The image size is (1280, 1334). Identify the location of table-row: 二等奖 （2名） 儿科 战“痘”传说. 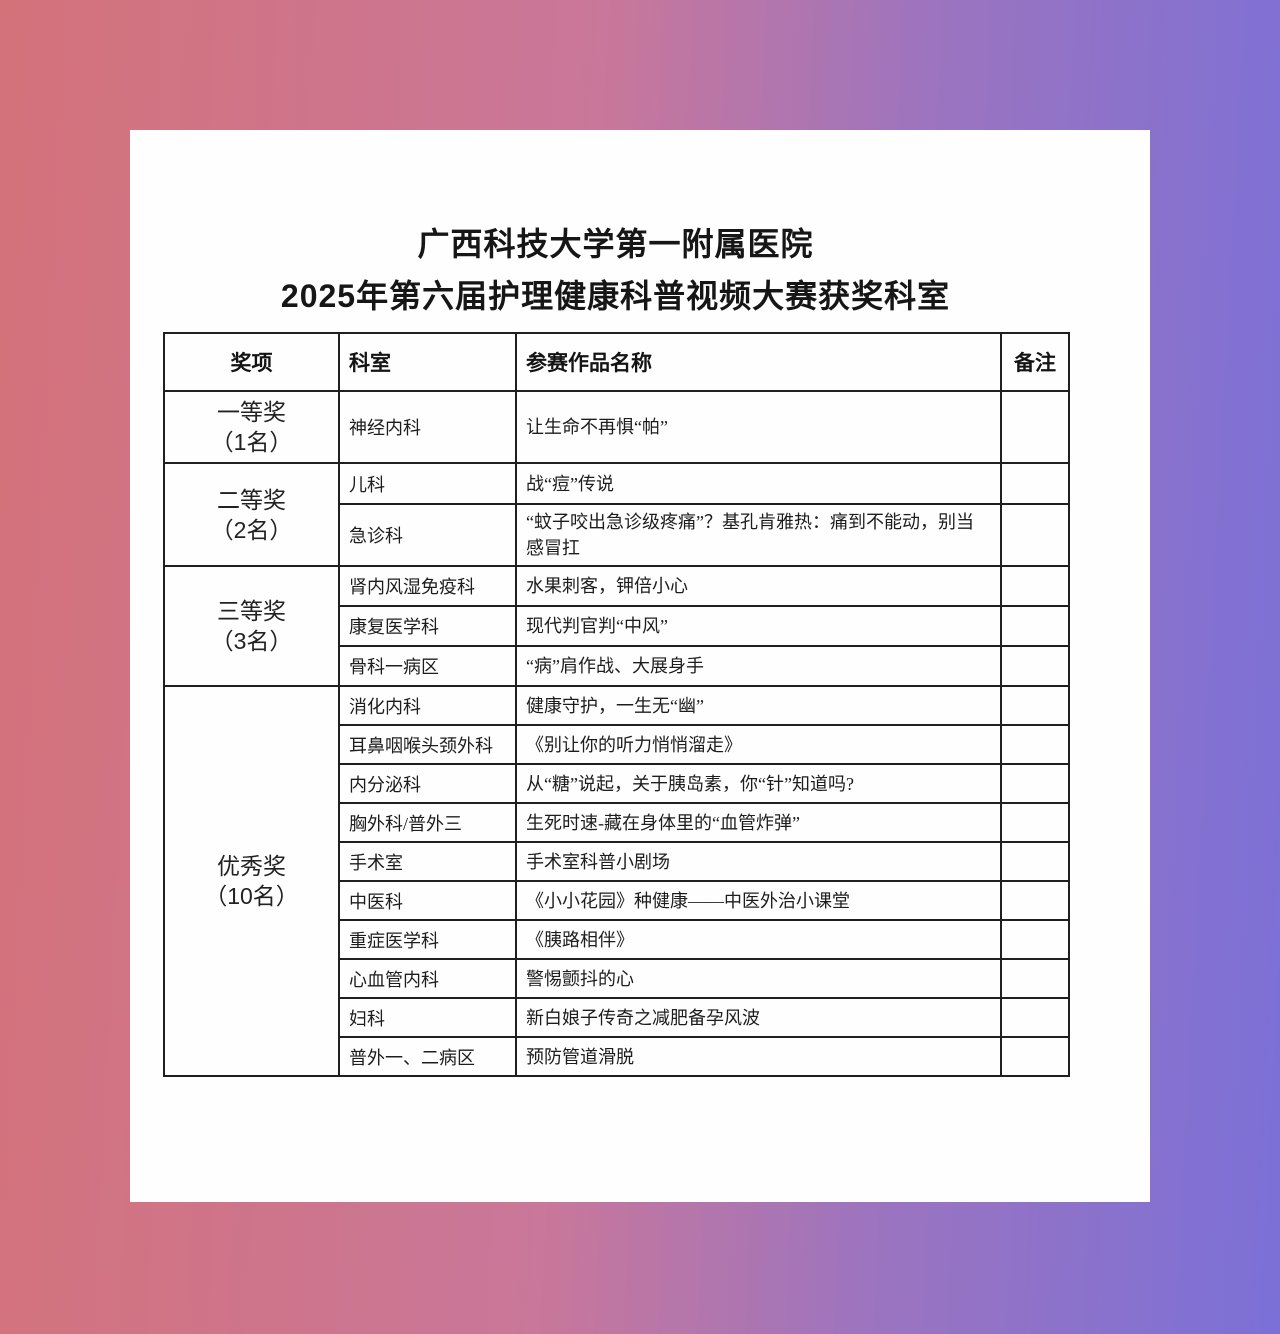
(616, 514).